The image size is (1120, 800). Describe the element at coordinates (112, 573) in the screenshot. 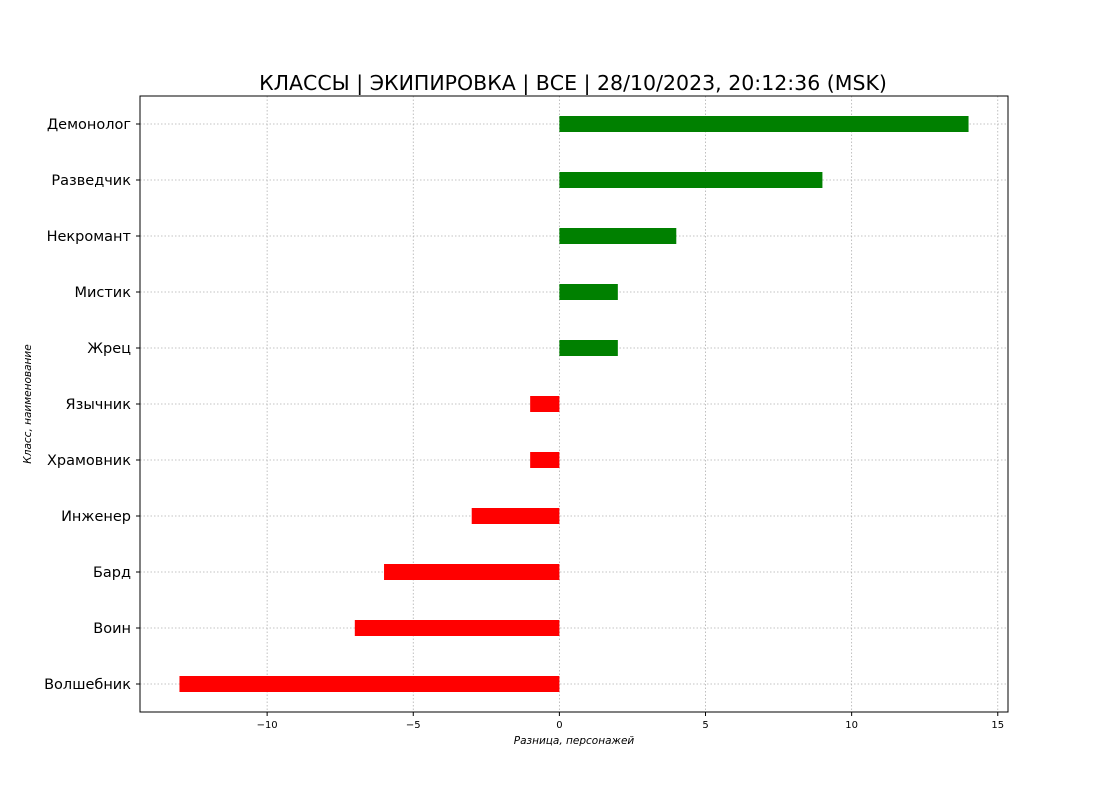

I see `category-label: Бард` at that location.